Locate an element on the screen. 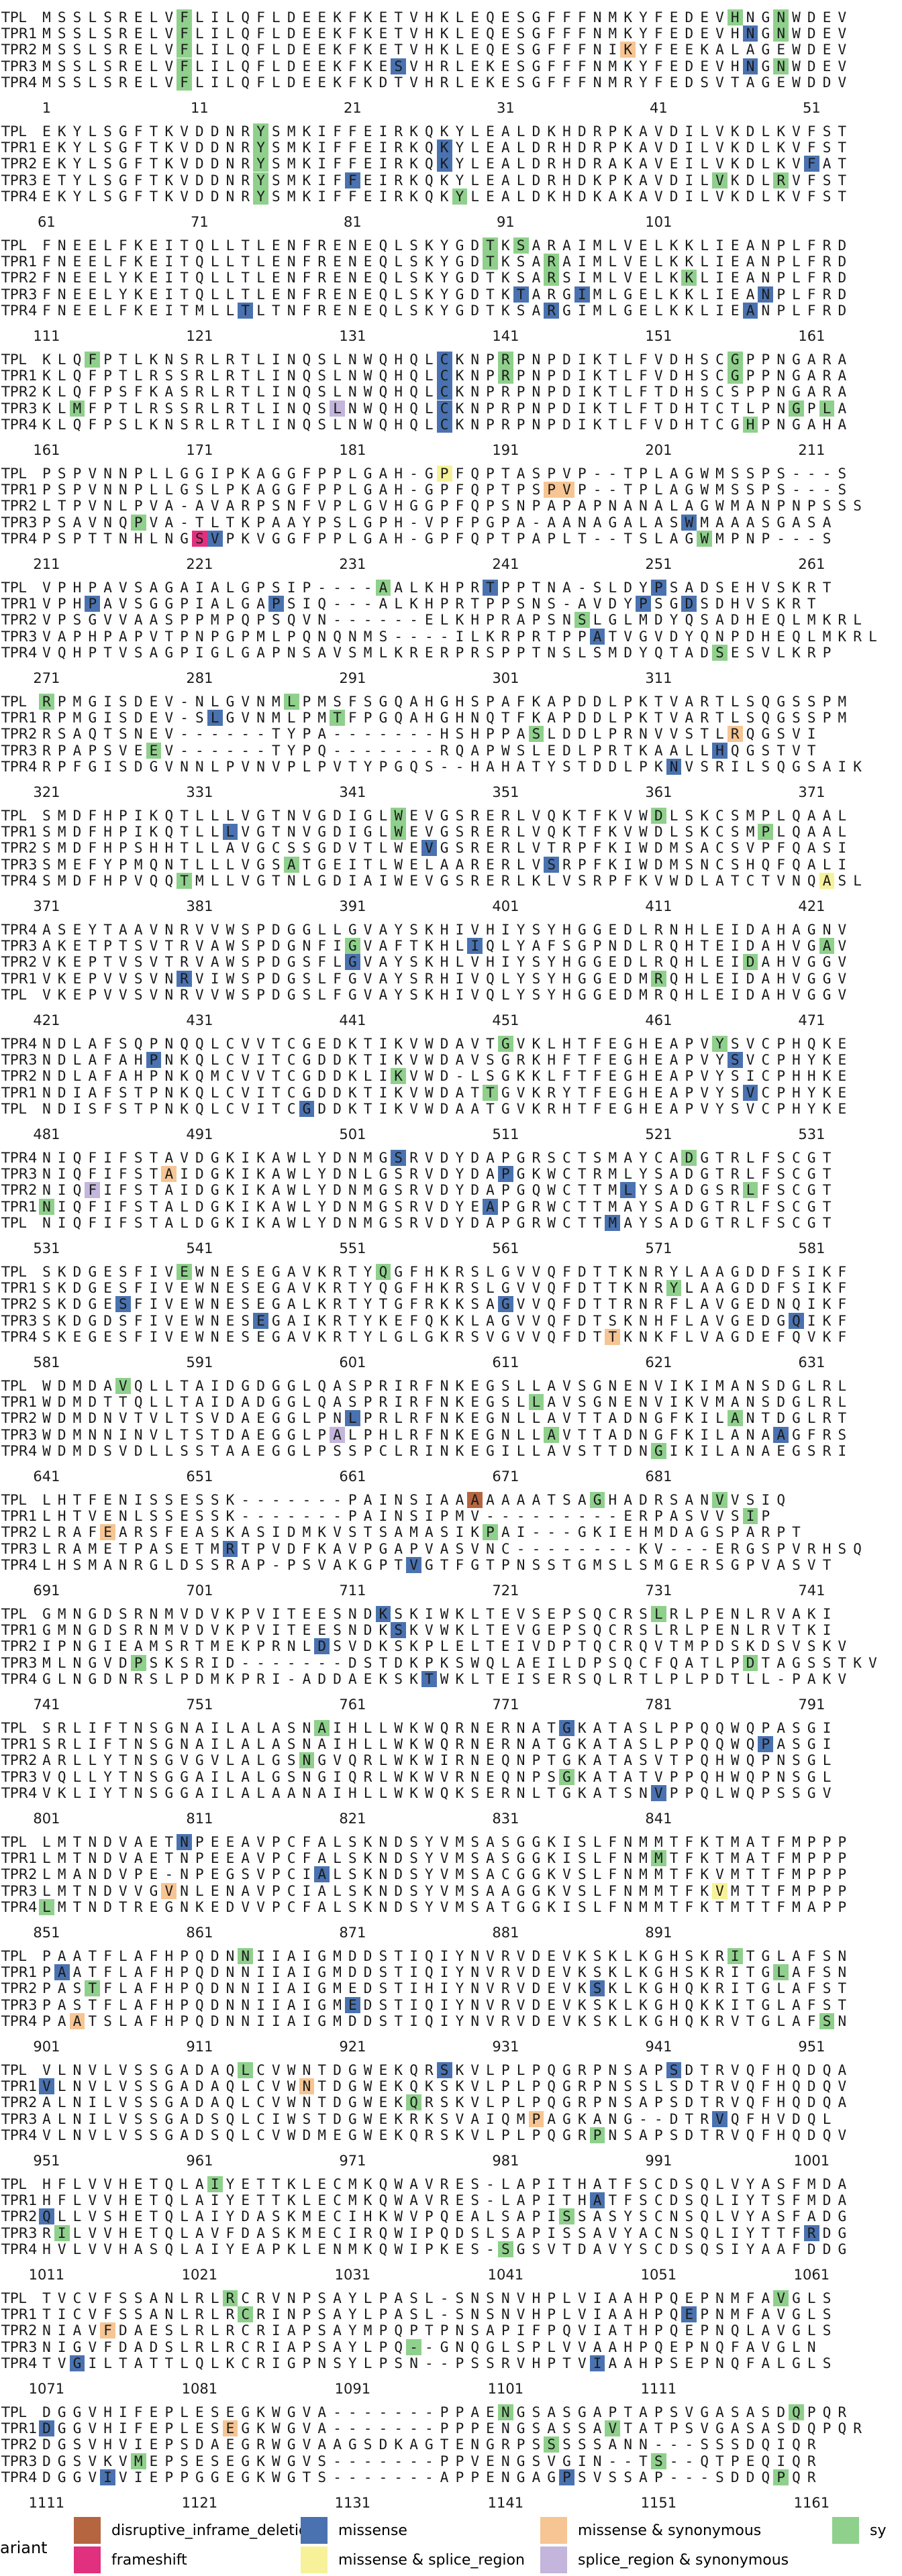 The height and width of the screenshot is (2576, 902). position-tick: 1071 is located at coordinates (46, 2389).